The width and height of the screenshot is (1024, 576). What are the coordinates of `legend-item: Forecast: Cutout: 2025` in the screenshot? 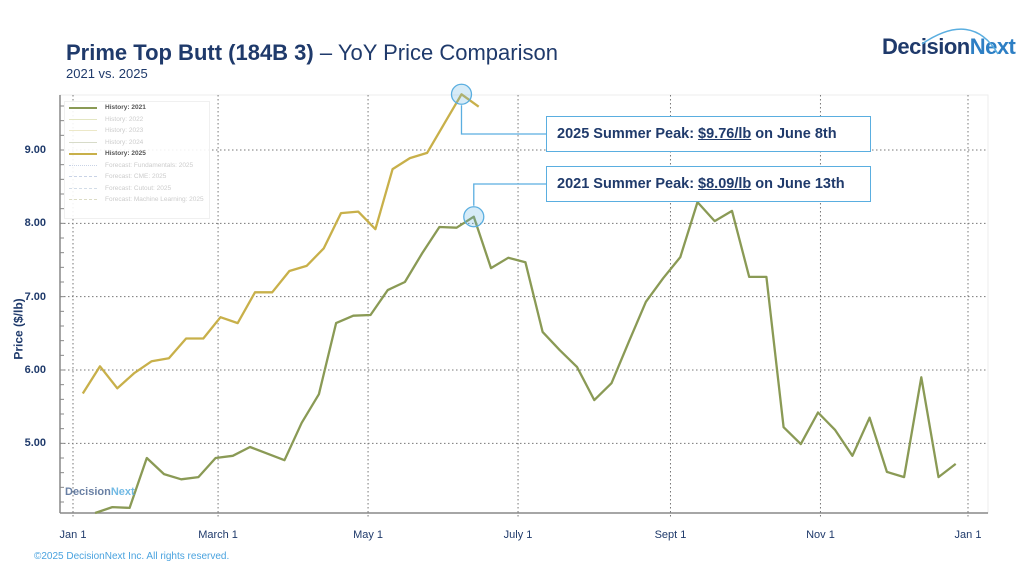 It's located at (137, 189).